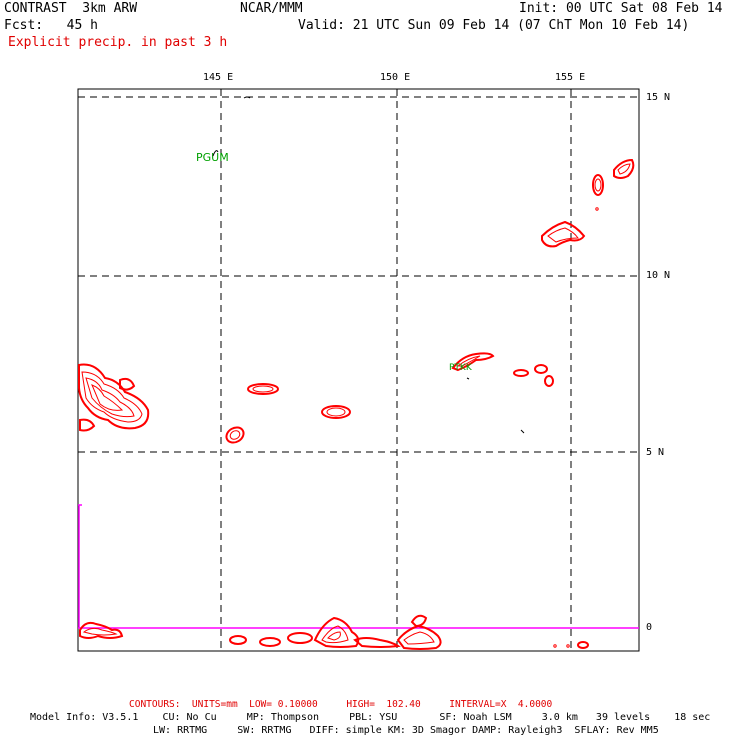  Describe the element at coordinates (212, 157) in the screenshot. I see `station-pgum: PGUM` at that location.